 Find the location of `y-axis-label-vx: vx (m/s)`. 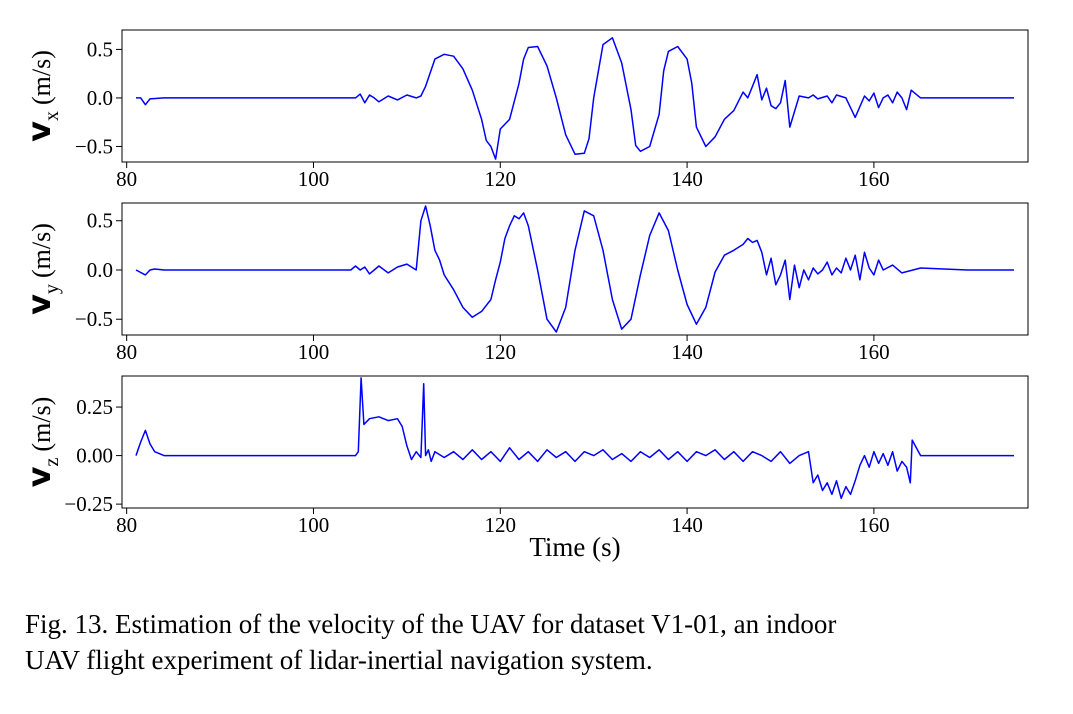

y-axis-label-vx: vx (m/s) is located at coordinates (41, 96).